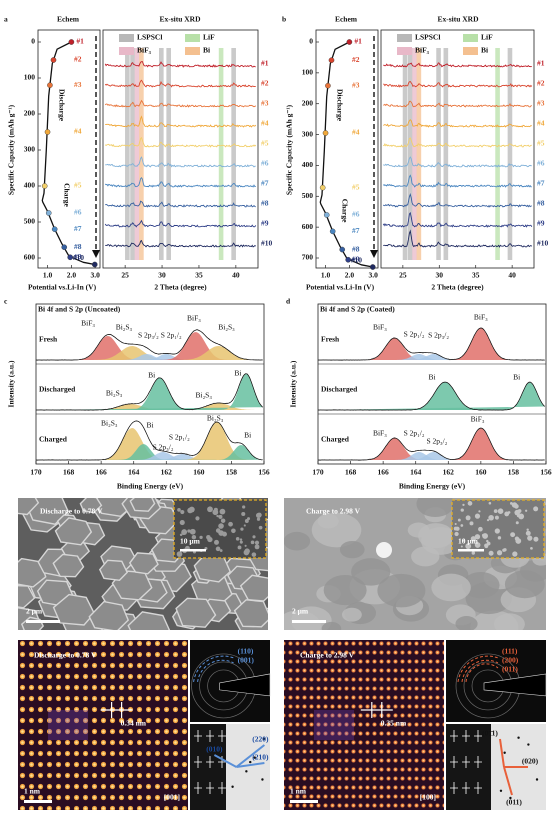  What do you see at coordinates (96, 254) in the screenshot?
I see `arrow-head` at bounding box center [96, 254].